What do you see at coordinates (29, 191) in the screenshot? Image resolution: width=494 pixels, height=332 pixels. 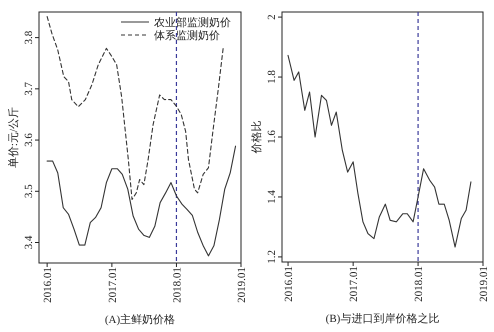 I see `y-tick-label: 3.5` at bounding box center [29, 191].